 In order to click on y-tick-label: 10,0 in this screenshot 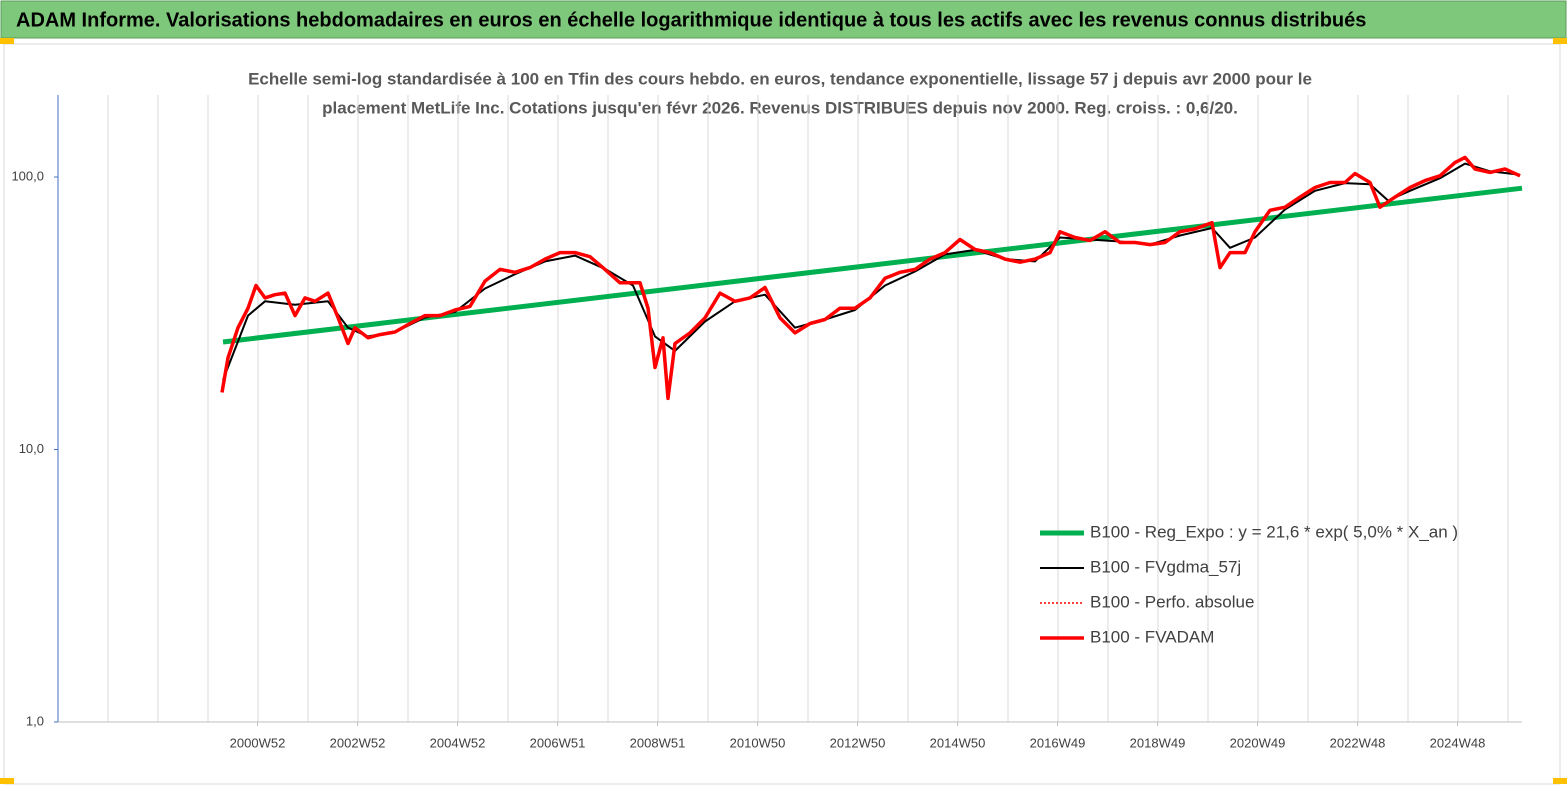, I will do `click(31, 448)`.